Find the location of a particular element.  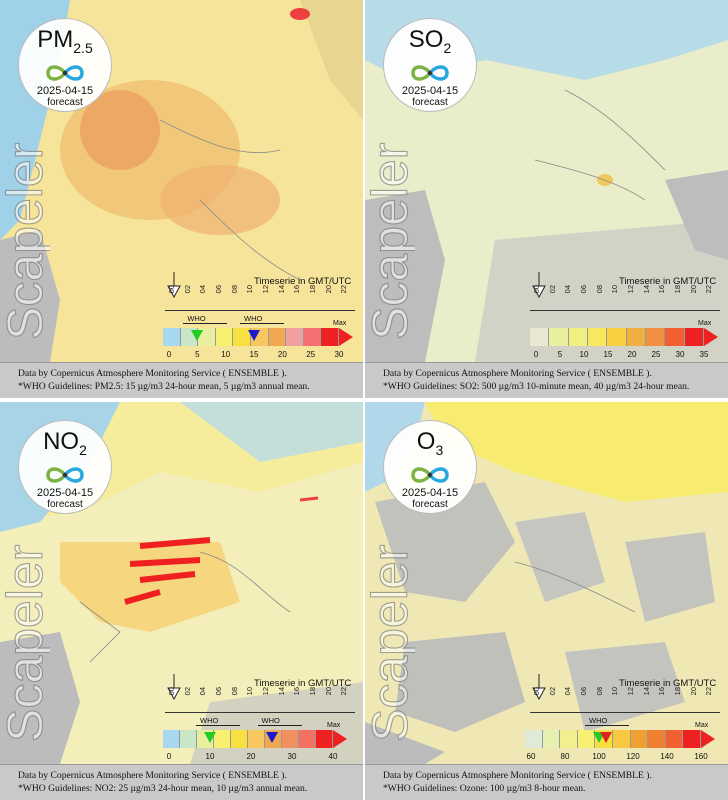

scale-tick-label: 40 is located at coordinates (333, 756).